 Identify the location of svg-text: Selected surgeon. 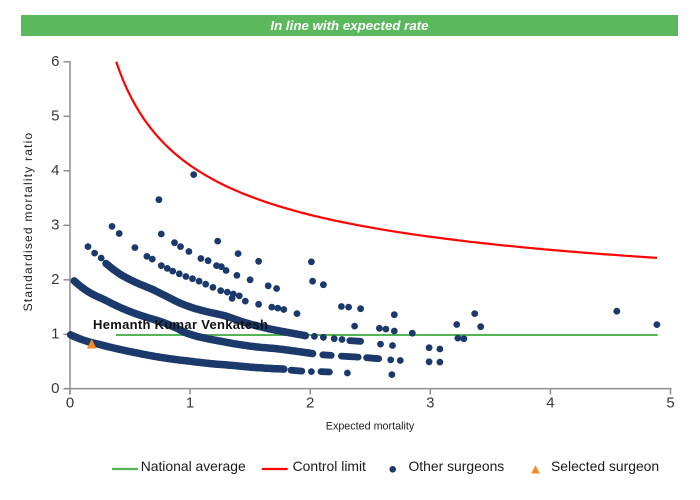
(605, 466).